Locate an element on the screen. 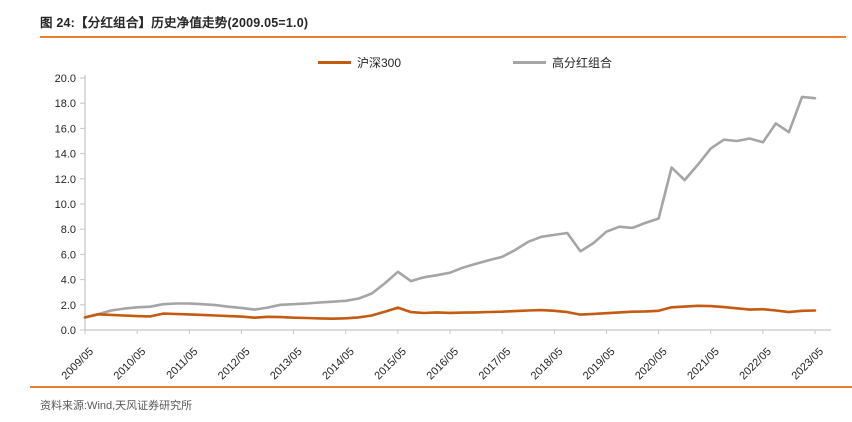  x-tick-label: 2016/05 is located at coordinates (443, 364).